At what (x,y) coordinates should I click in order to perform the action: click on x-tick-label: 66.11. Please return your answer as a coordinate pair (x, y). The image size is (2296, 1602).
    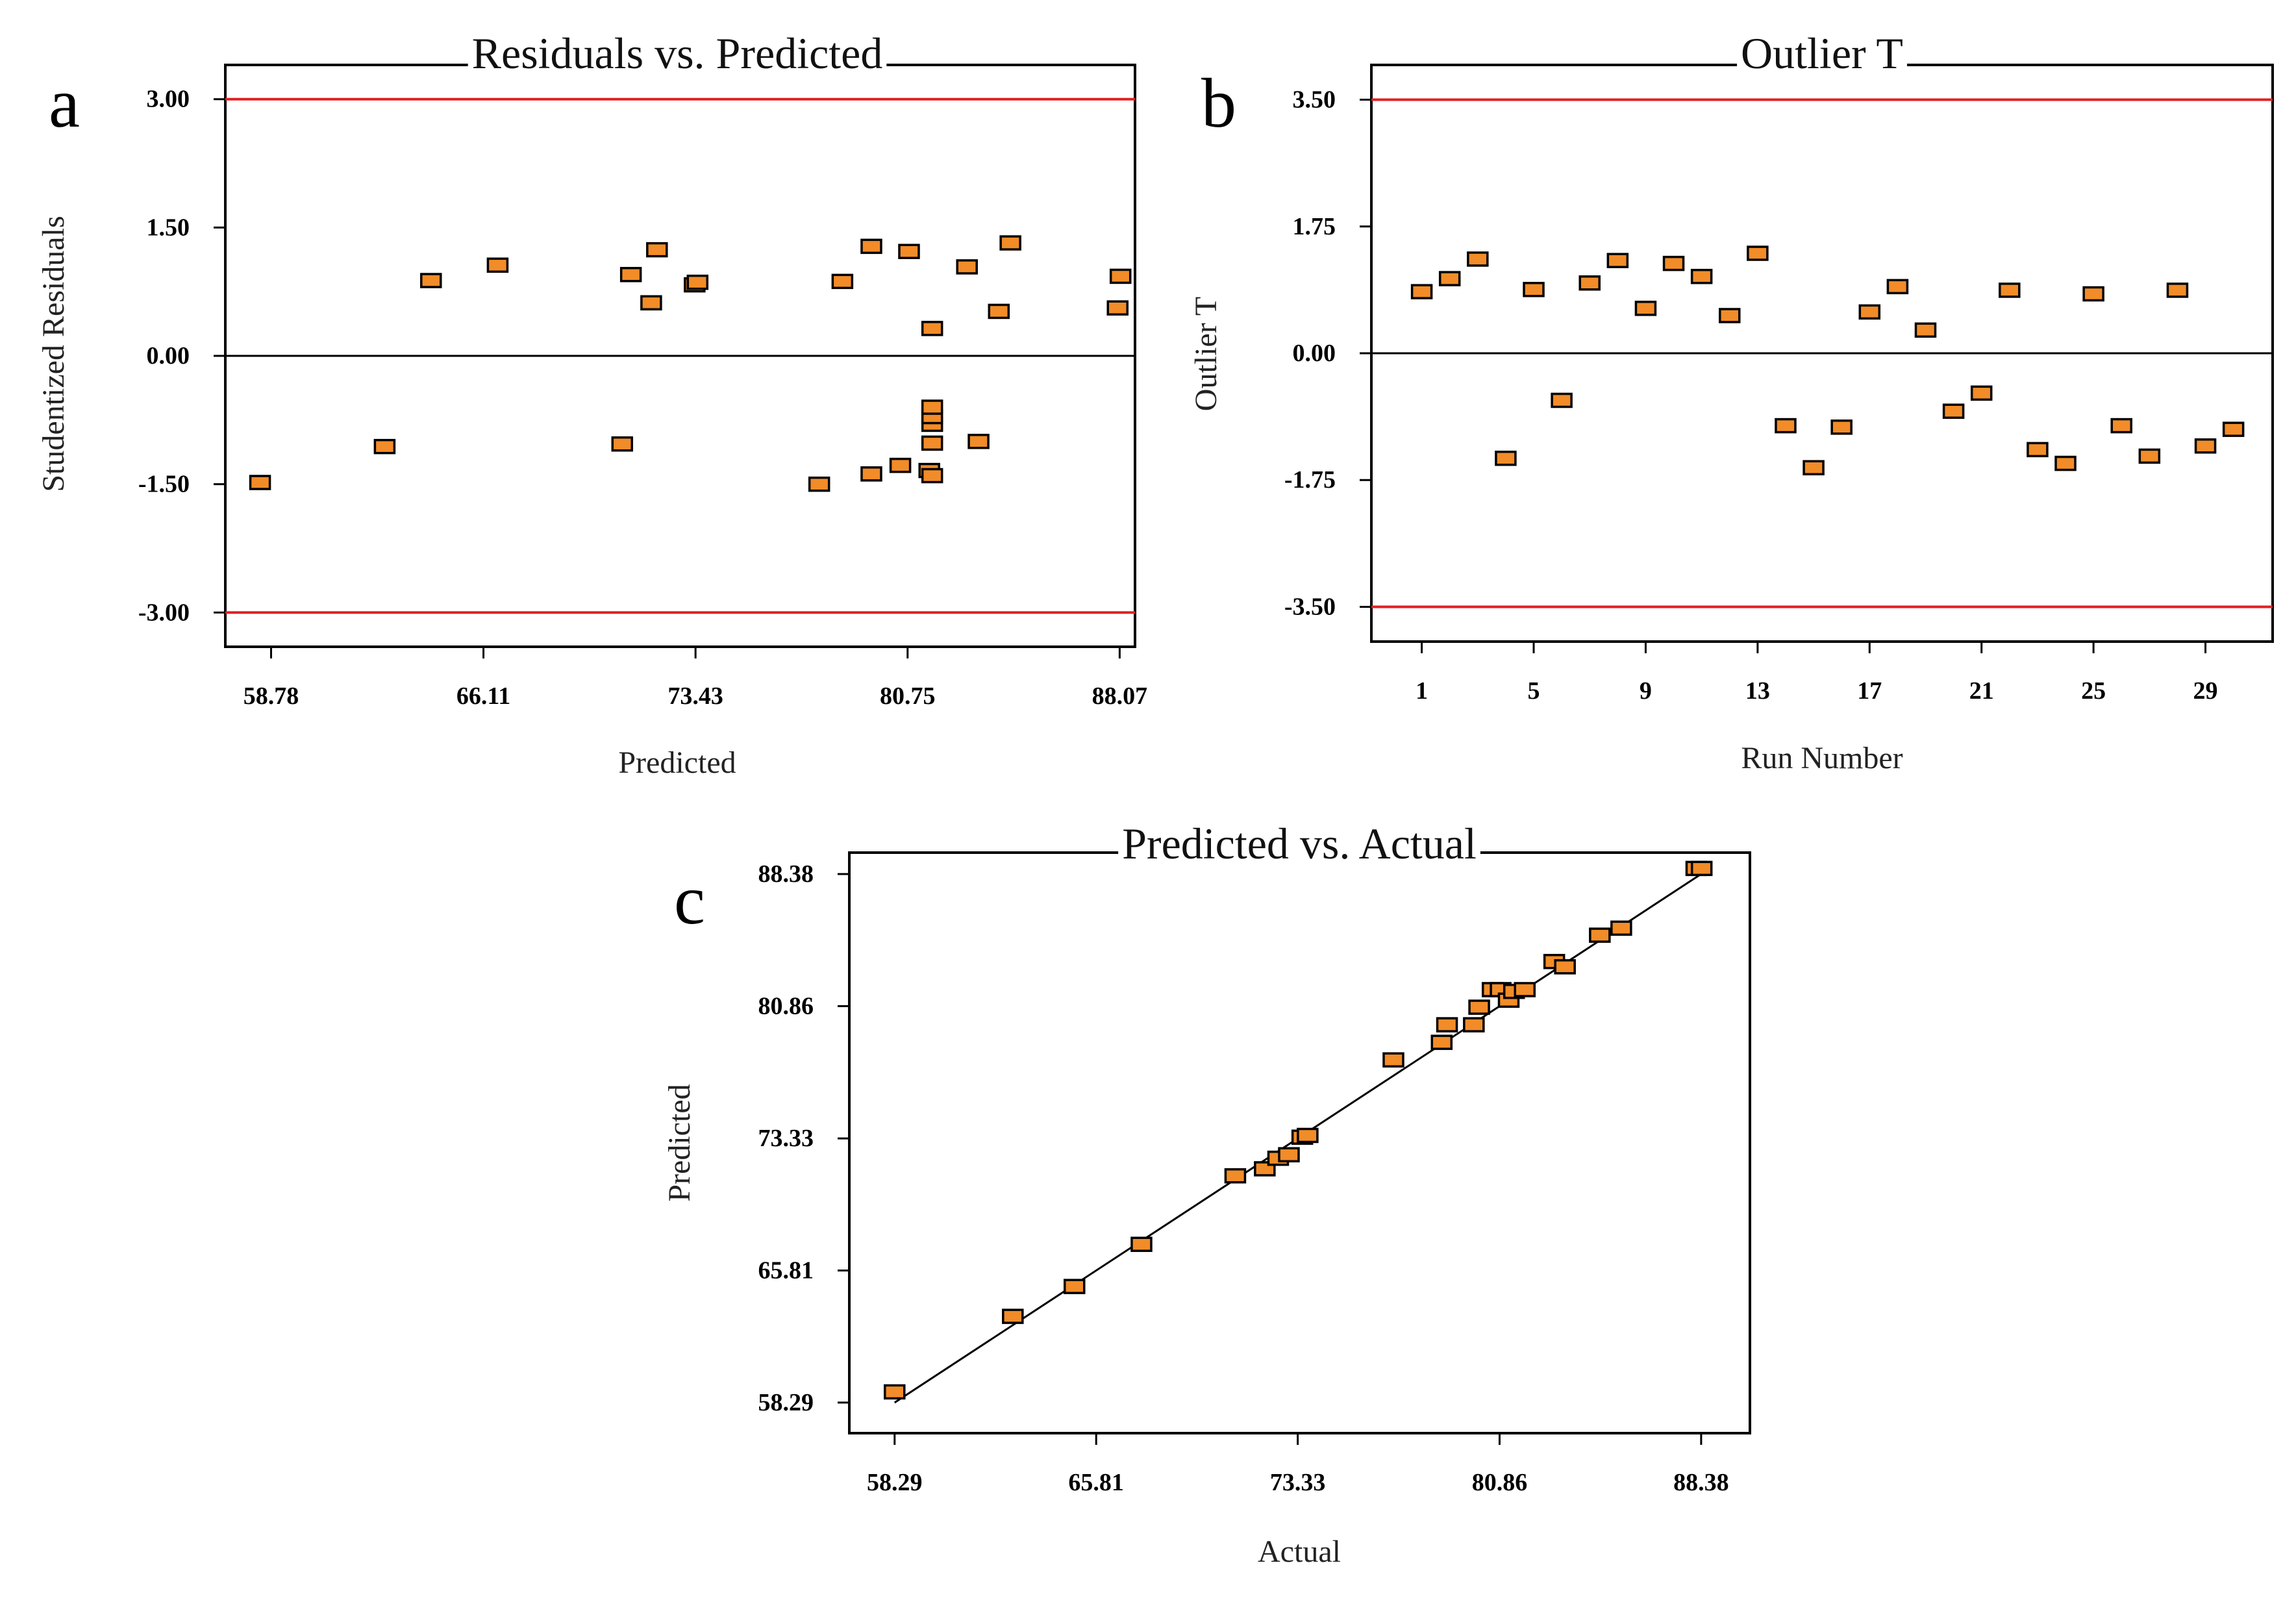
    Looking at the image, I should click on (483, 696).